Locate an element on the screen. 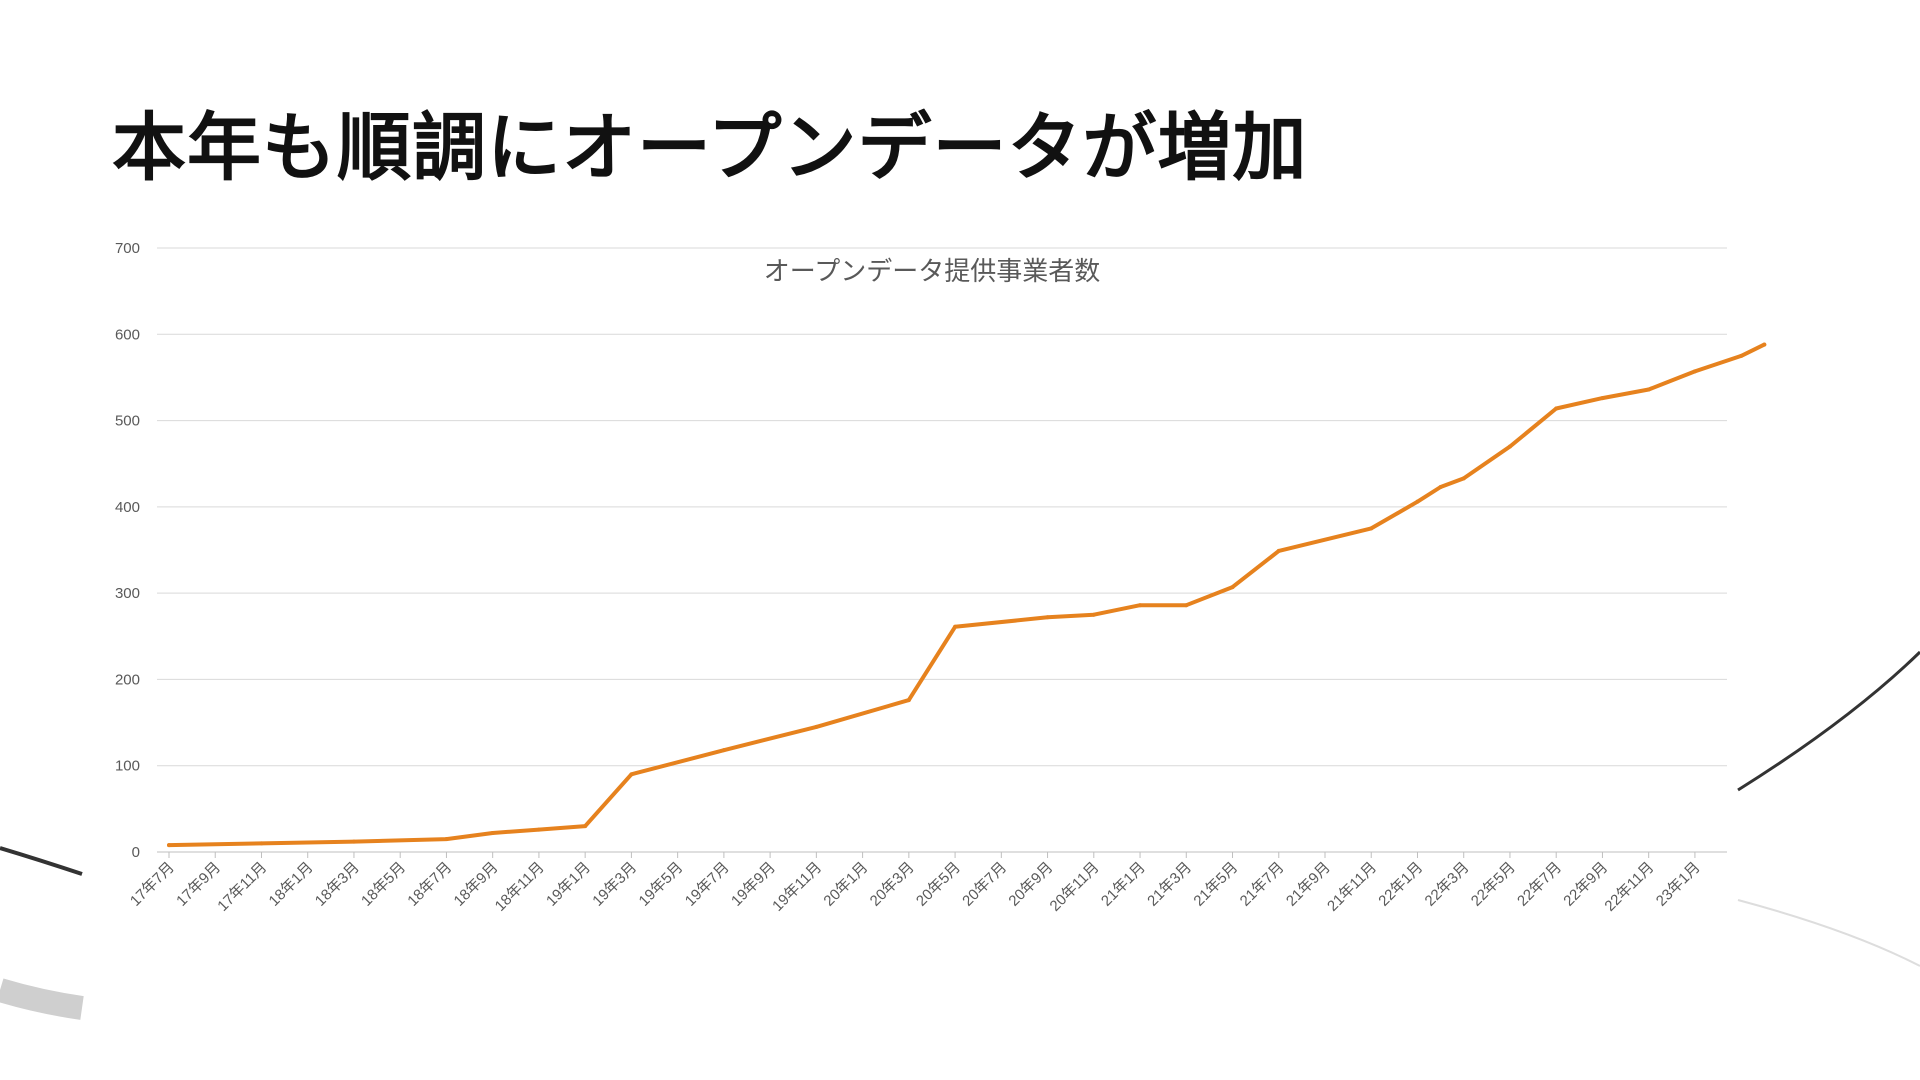 The height and width of the screenshot is (1080, 1920). left-gray-swoosh is located at coordinates (42, 999).